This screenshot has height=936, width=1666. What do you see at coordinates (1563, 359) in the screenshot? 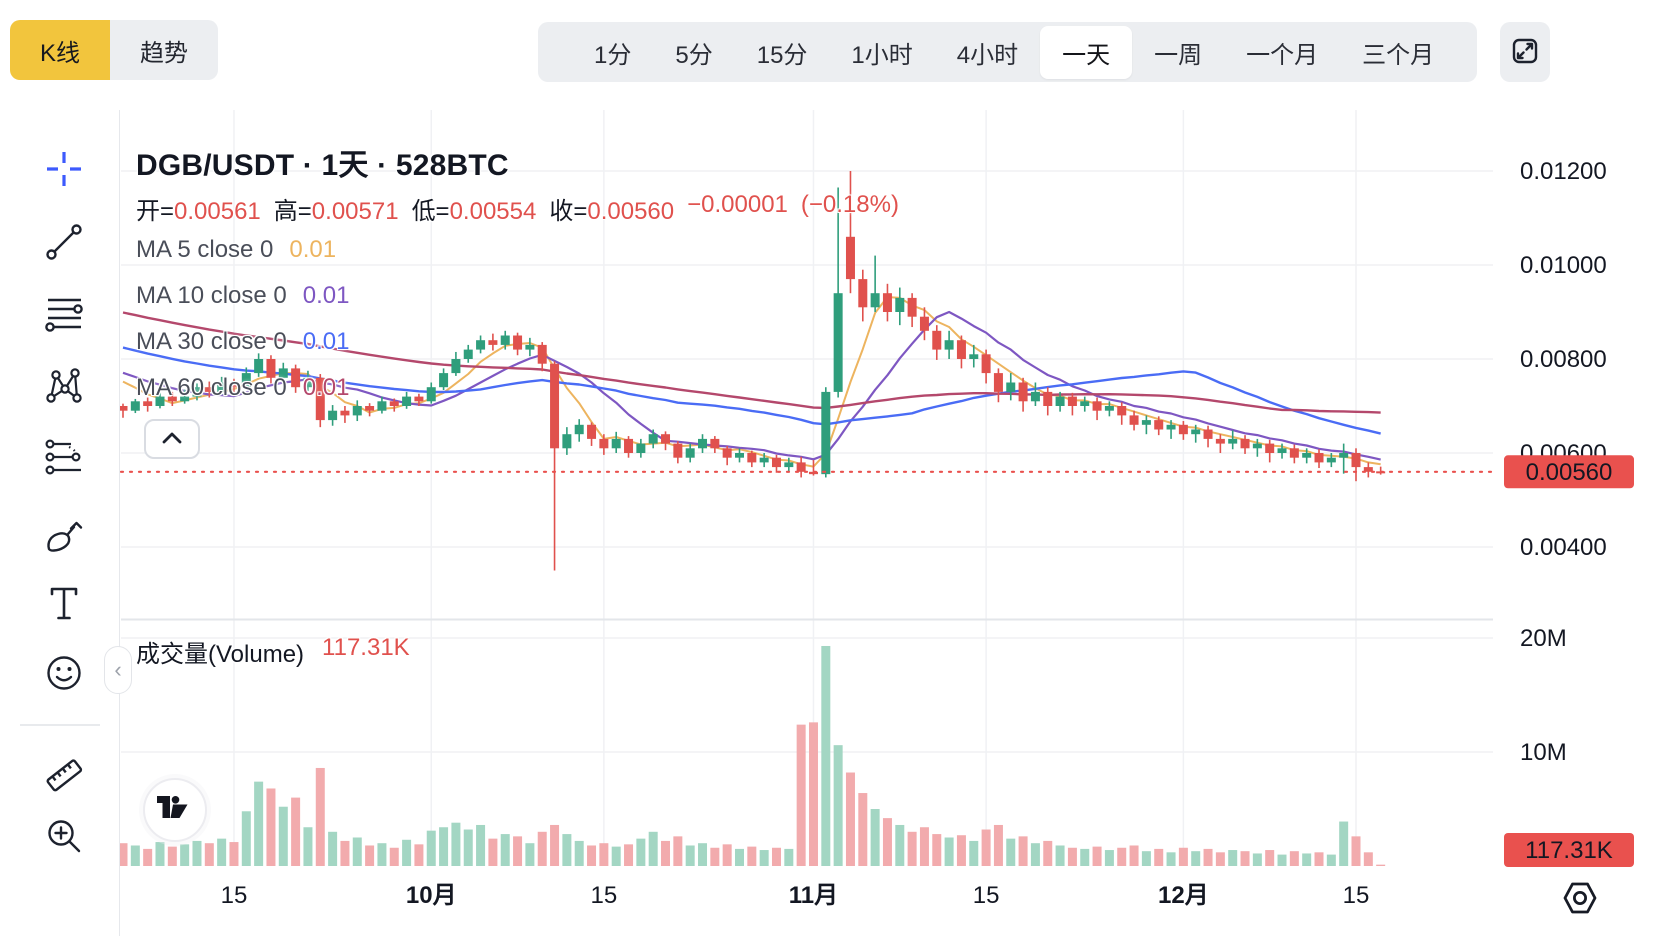
I see `svg-text: 0.00800` at bounding box center [1563, 359].